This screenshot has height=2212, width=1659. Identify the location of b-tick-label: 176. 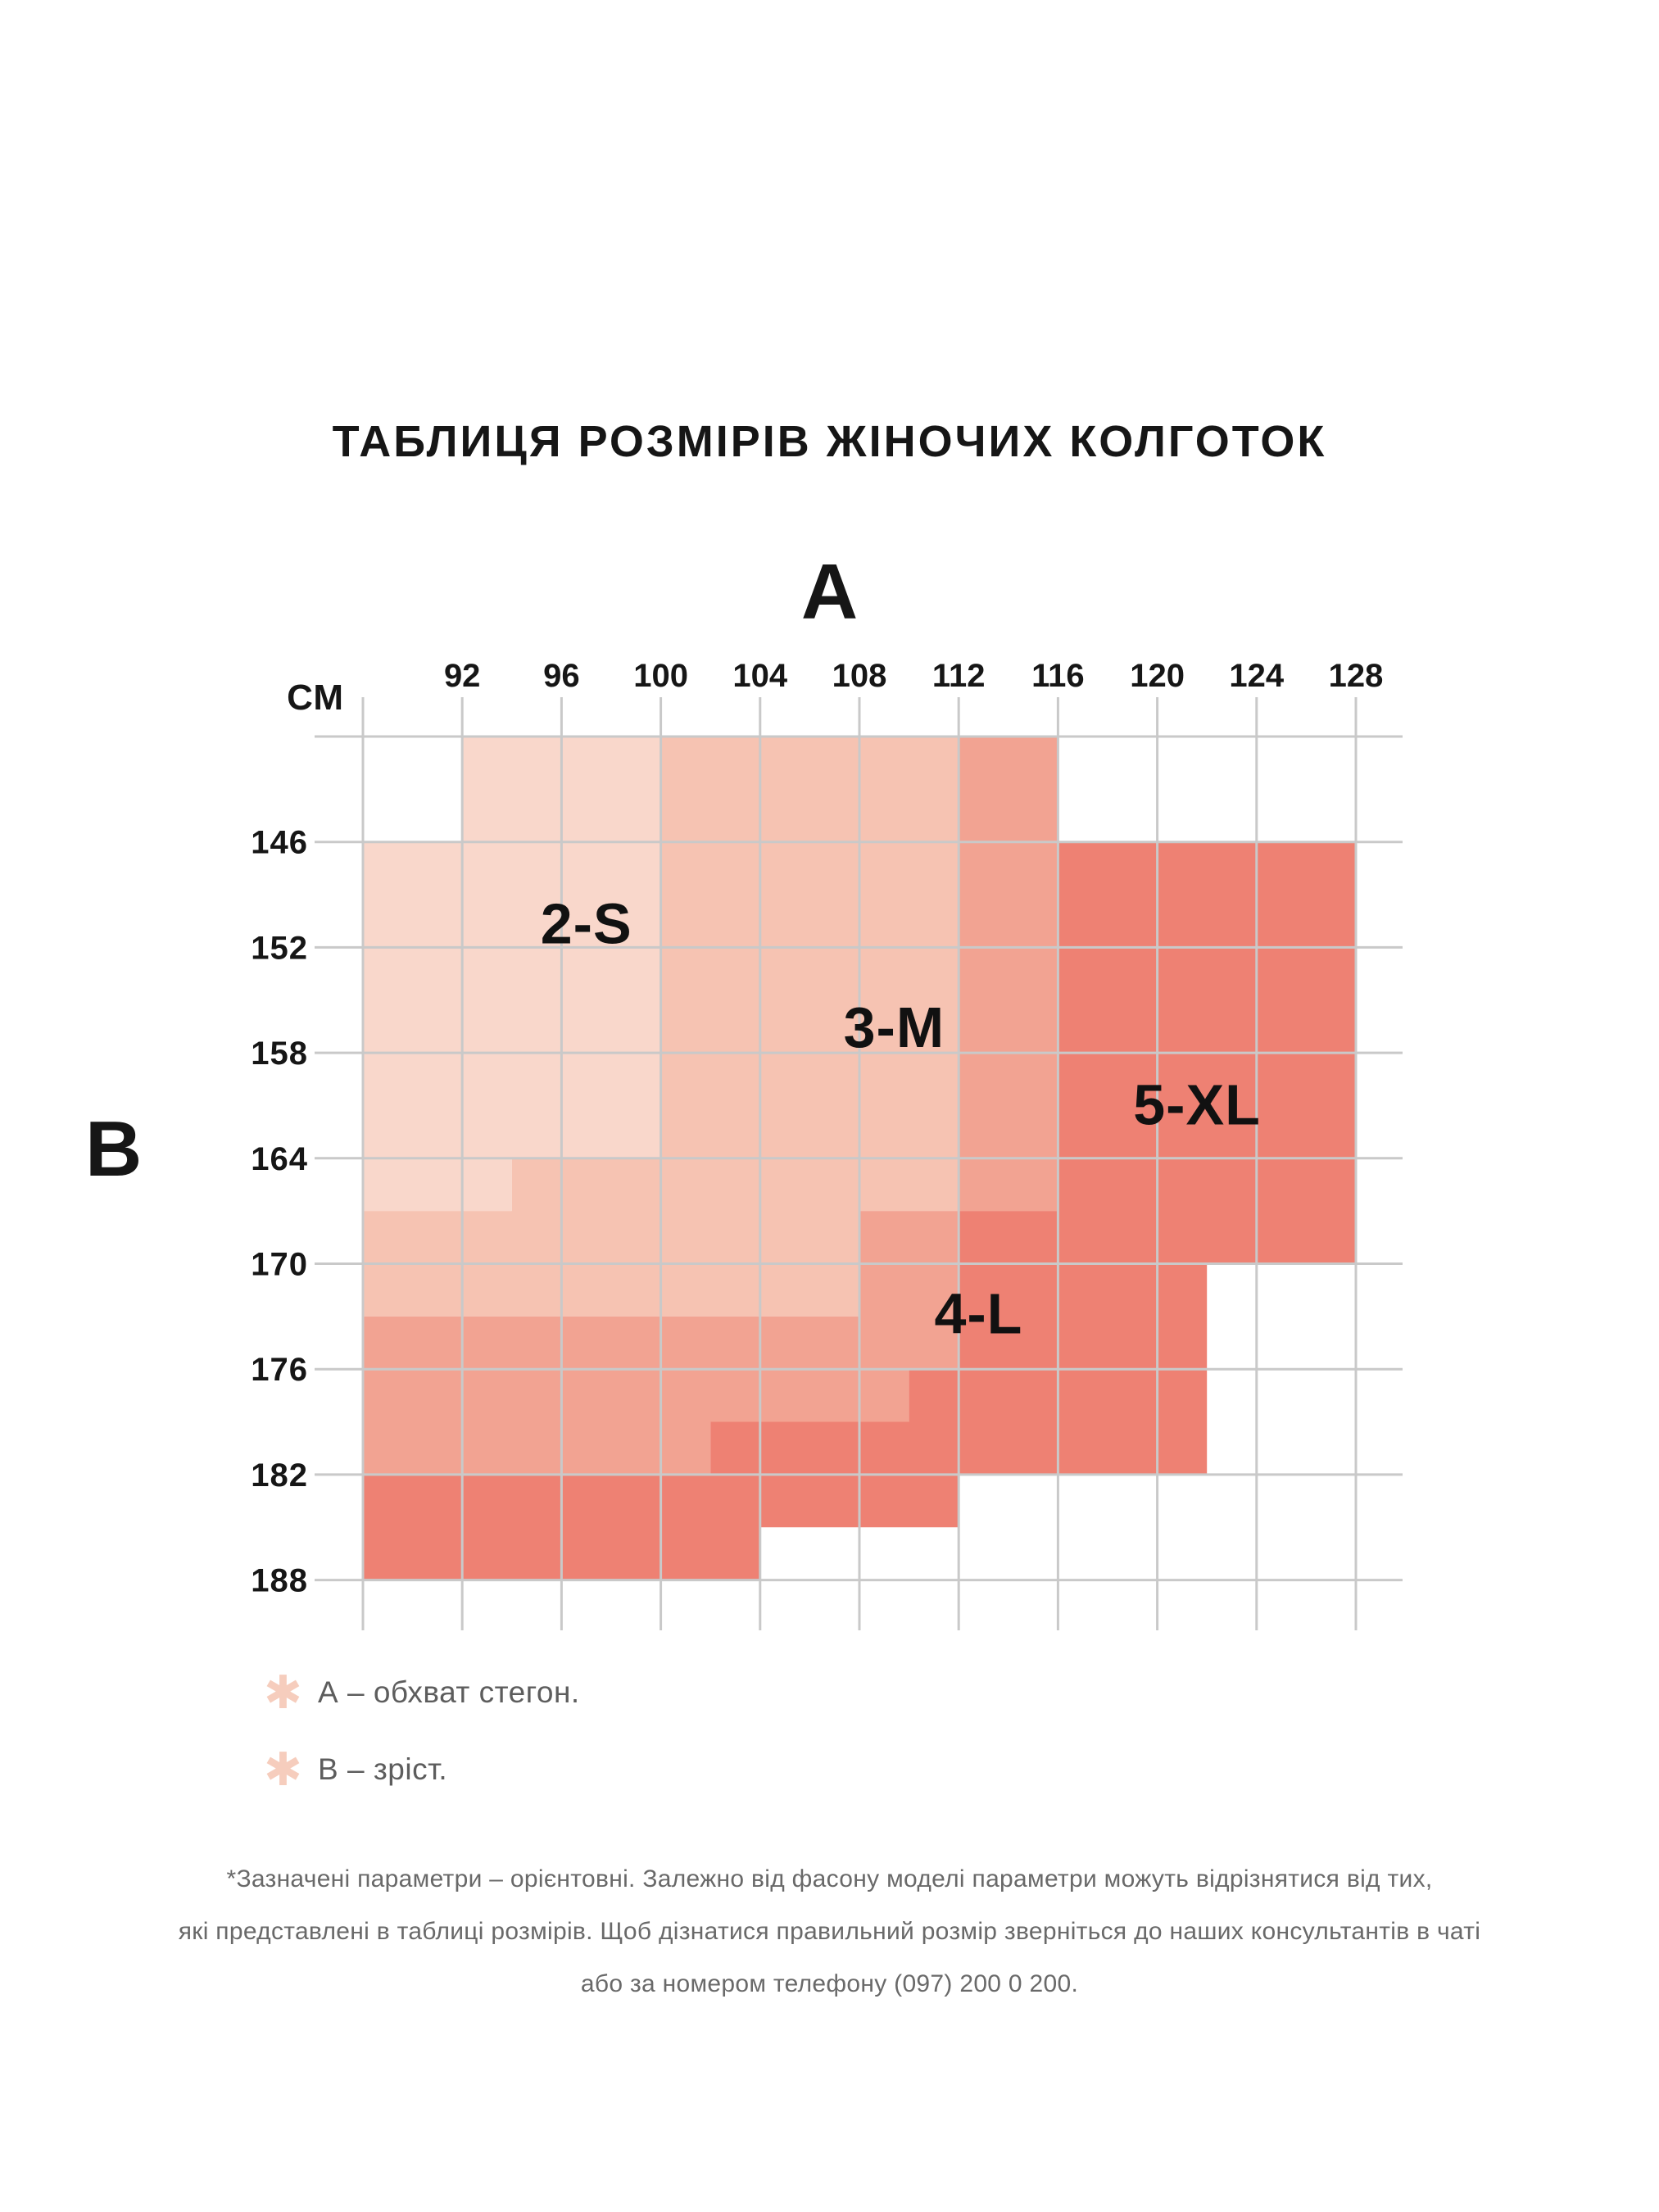
(279, 1370).